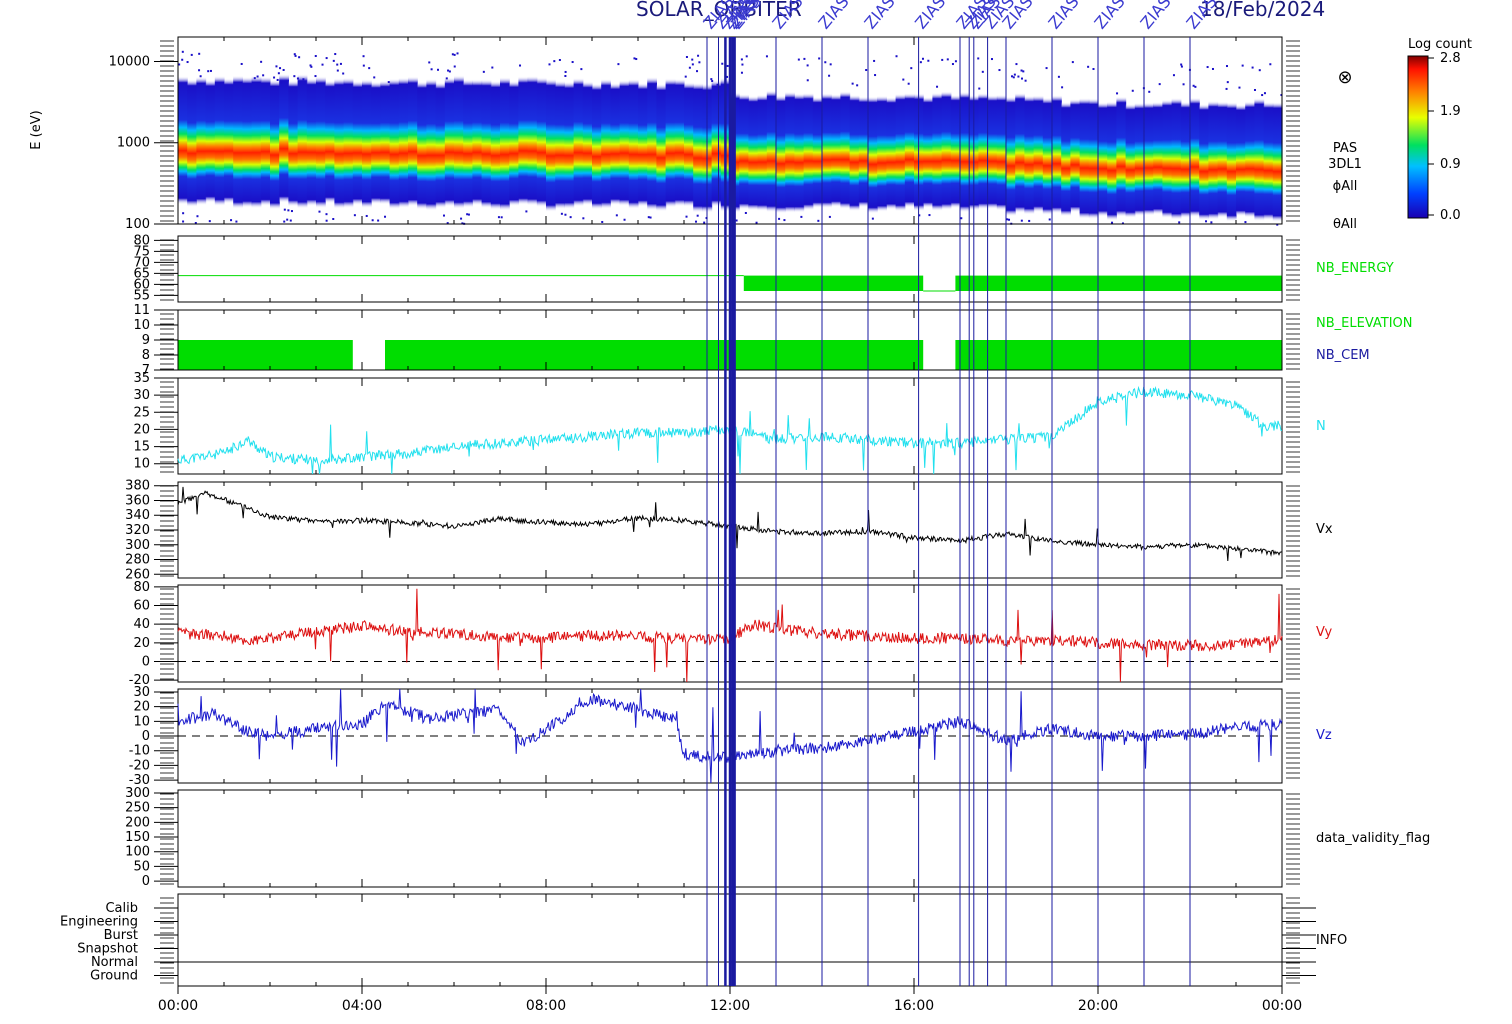 The height and width of the screenshot is (1024, 1512). Describe the element at coordinates (153, 634) in the screenshot. I see `y-ticks-5: 80 60 40 20 0 -20` at that location.